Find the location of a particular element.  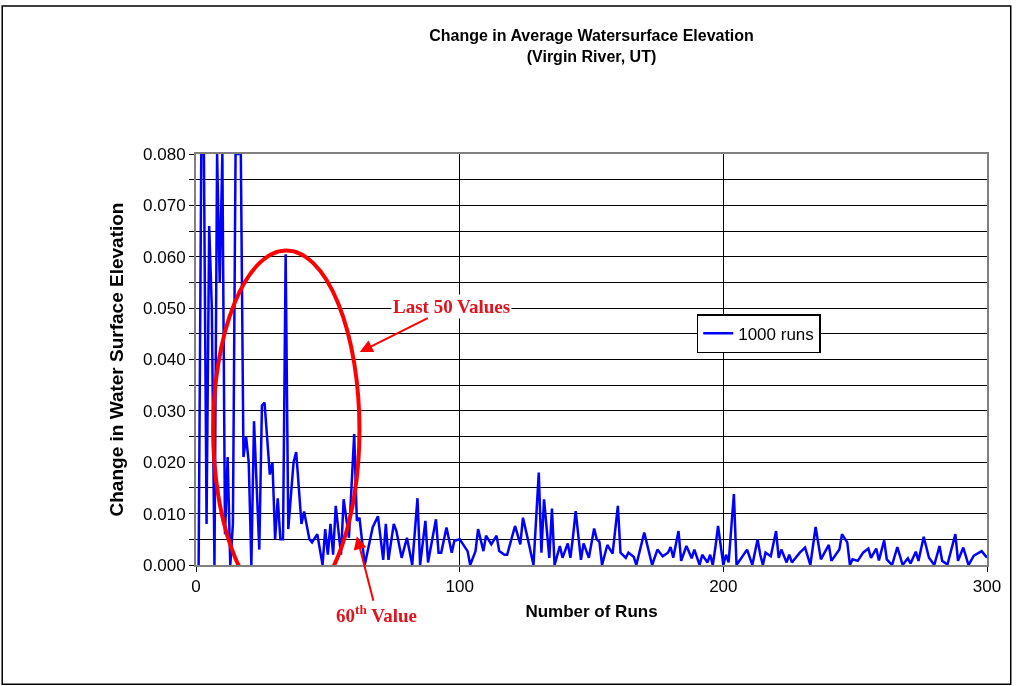

y-tick-label: 0.050 is located at coordinates (164, 309).